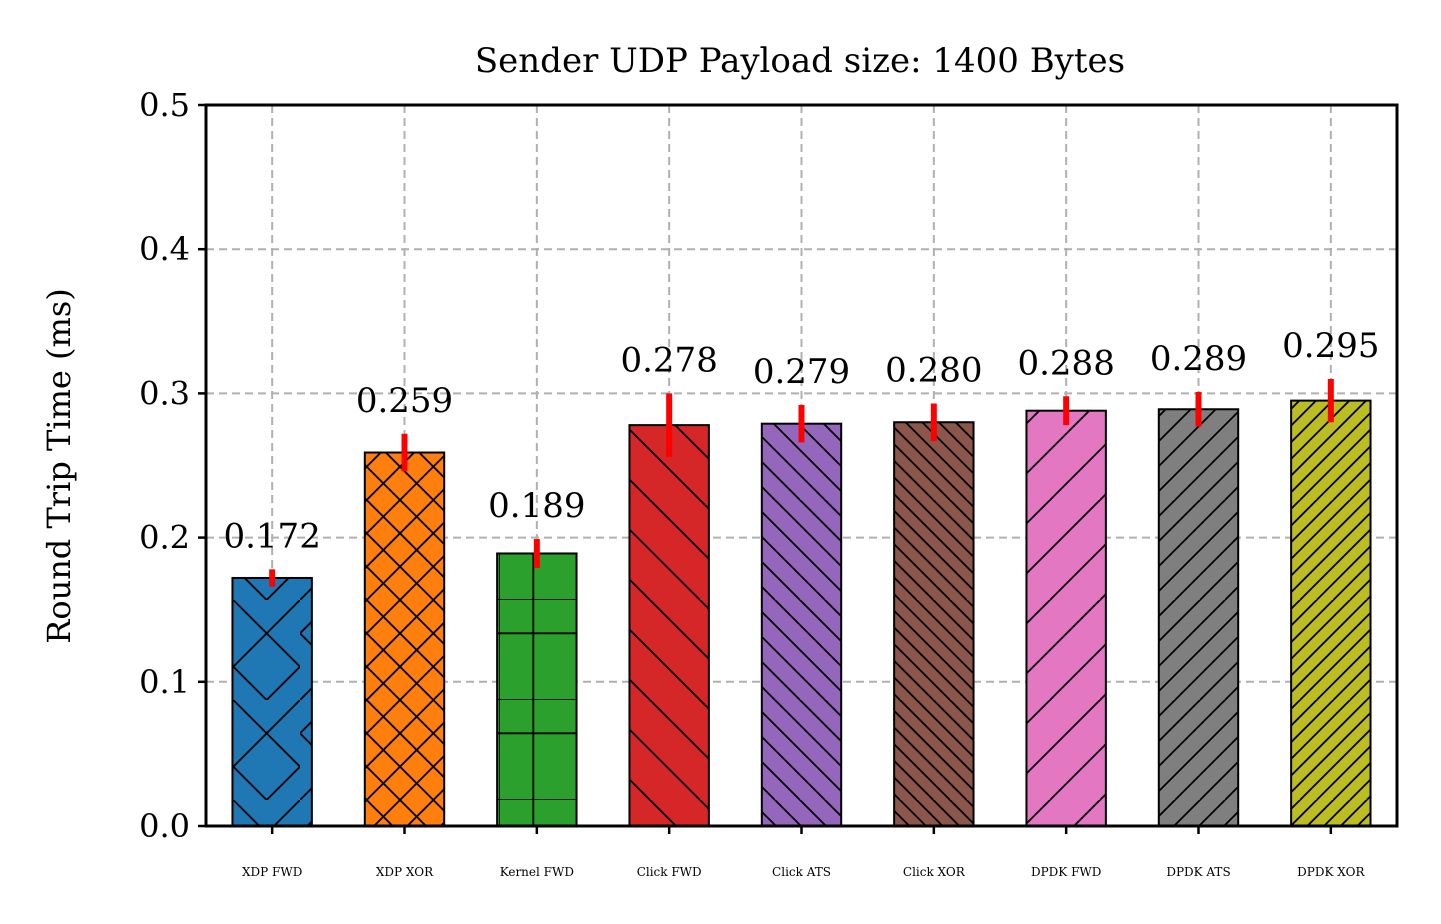 This screenshot has height=924, width=1441. What do you see at coordinates (801, 872) in the screenshot?
I see `x-tick-label: Click ATS` at bounding box center [801, 872].